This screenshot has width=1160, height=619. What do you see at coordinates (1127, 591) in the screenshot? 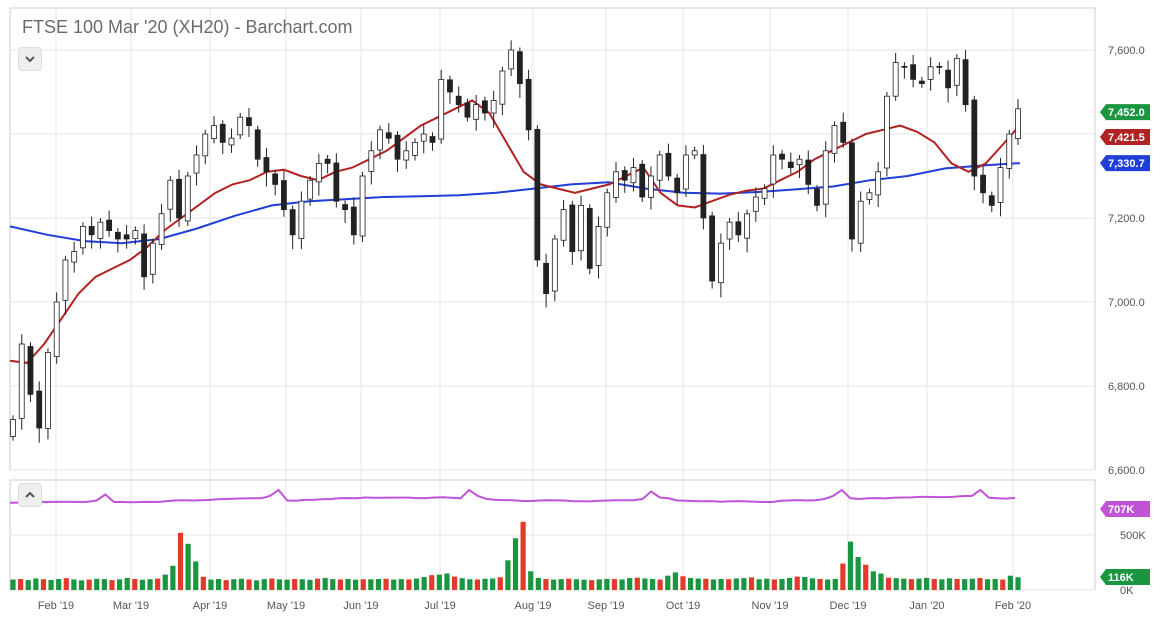
I see `volume-tick-label: 0K` at bounding box center [1127, 591].